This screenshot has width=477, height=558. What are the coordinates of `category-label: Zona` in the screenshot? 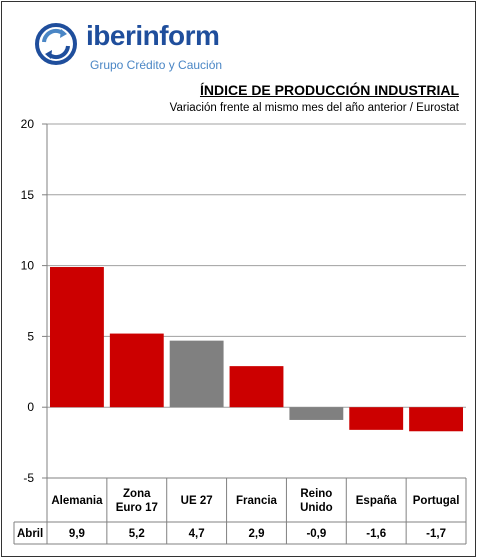 It's located at (137, 494).